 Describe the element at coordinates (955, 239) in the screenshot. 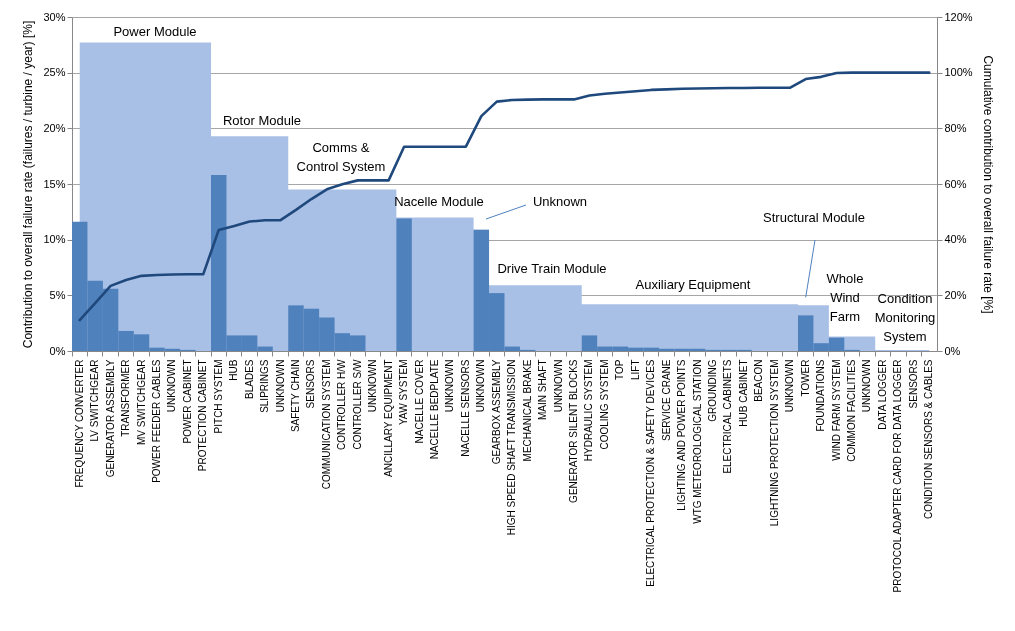

I see `y2-tick-label: 40%` at that location.